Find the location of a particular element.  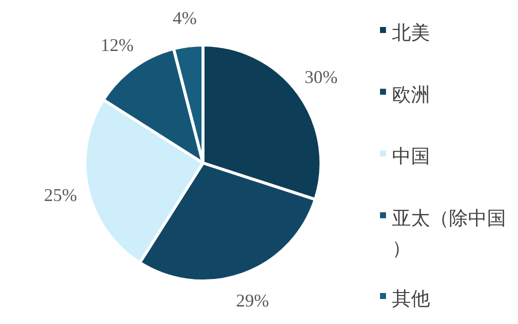

data-label: 12% is located at coordinates (117, 44).